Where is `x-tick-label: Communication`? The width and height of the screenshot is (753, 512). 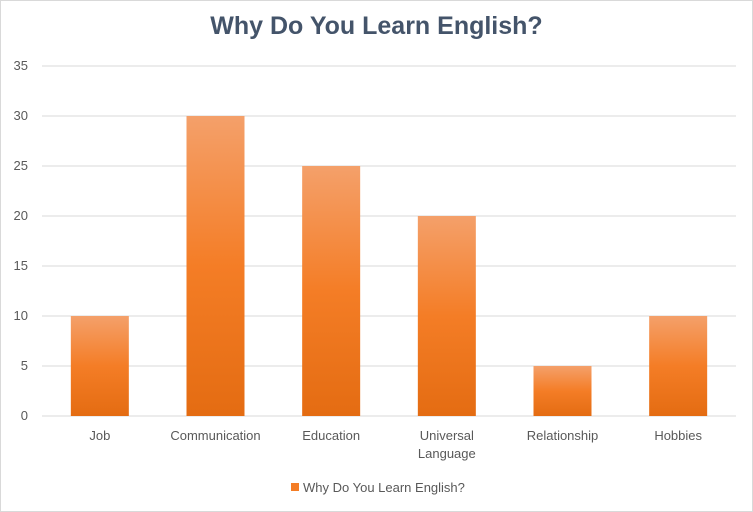
x-tick-label: Communication is located at coordinates (215, 435).